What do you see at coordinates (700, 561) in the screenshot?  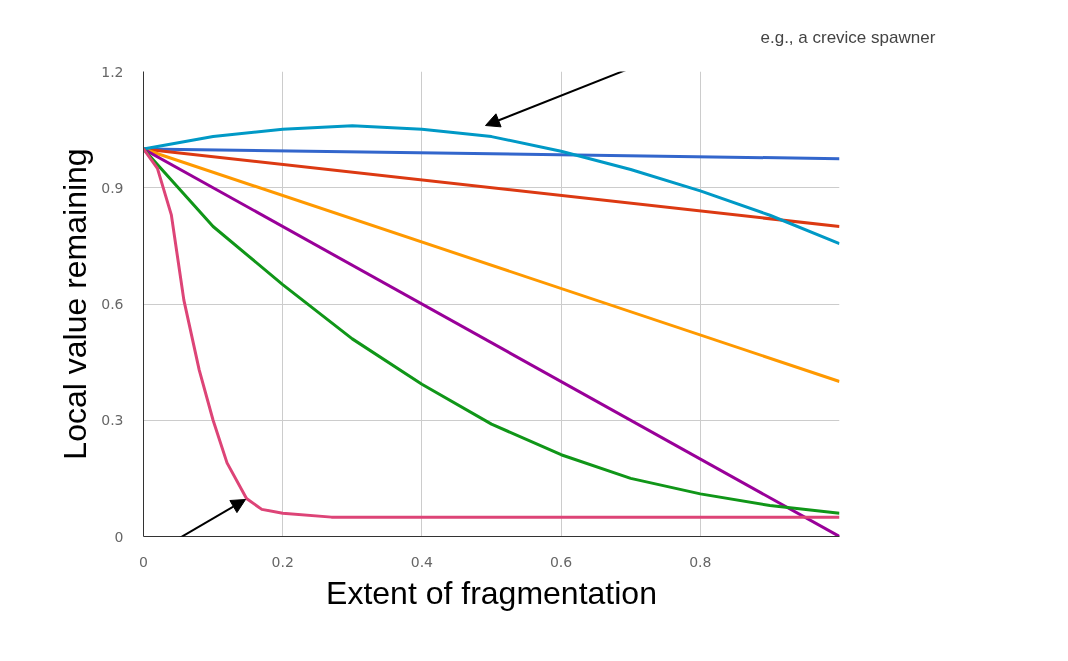 I see `x-tick-label: 0.8` at bounding box center [700, 561].